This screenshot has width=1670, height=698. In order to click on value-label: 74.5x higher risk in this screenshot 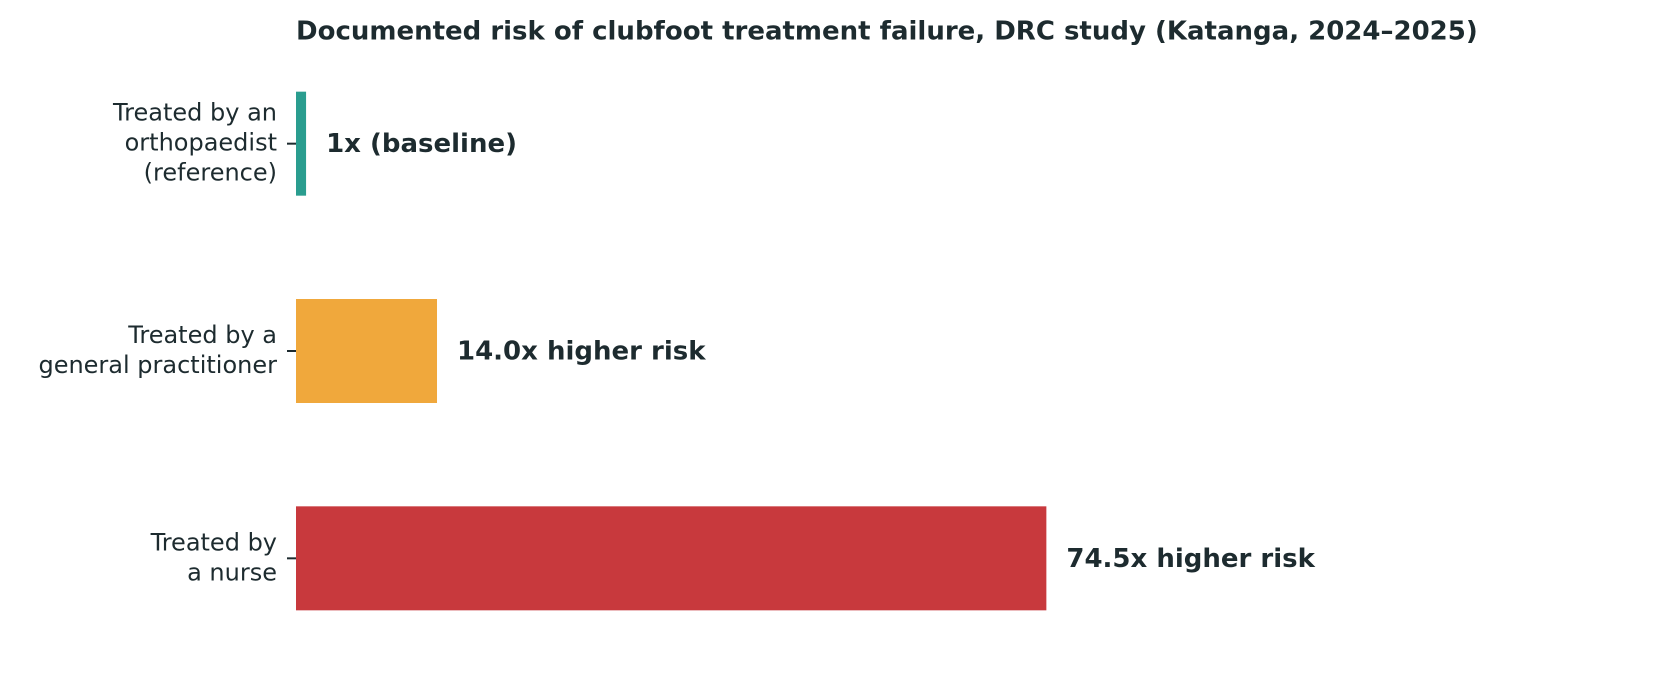, I will do `click(1190, 559)`.